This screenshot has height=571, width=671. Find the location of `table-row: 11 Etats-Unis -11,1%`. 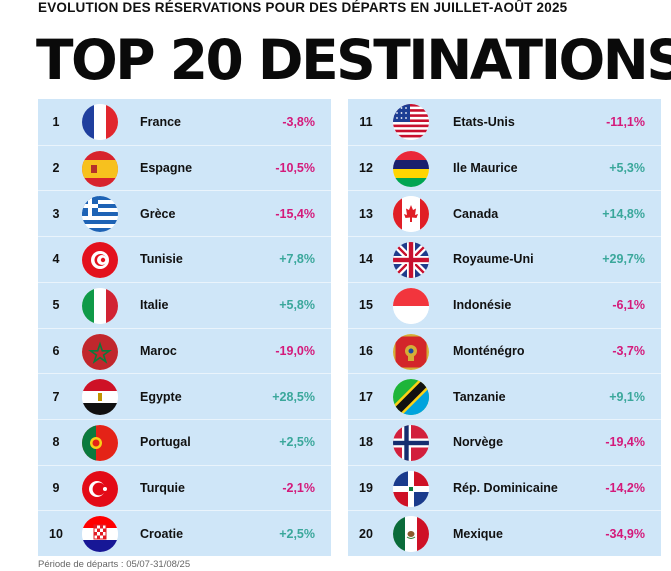

table-row: 11 Etats-Unis -11,1% is located at coordinates (504, 122).